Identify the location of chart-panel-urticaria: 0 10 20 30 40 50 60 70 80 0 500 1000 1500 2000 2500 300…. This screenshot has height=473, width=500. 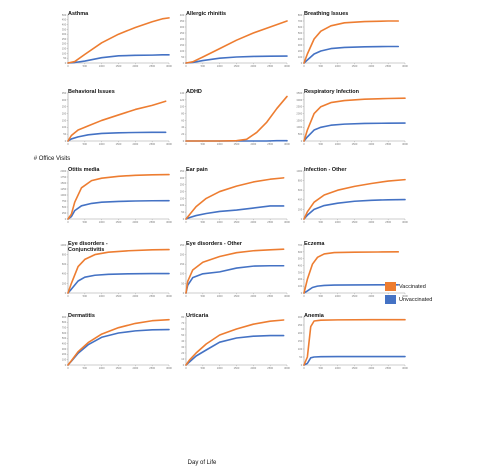
(233, 343).